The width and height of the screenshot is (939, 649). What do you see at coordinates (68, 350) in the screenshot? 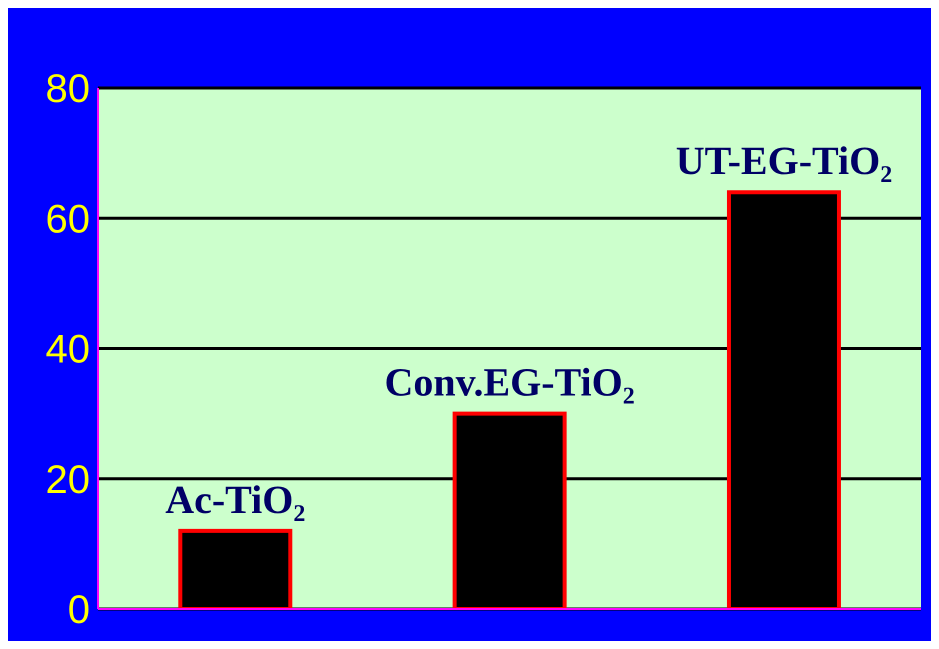
I see `y-tick-label: 40` at bounding box center [68, 350].